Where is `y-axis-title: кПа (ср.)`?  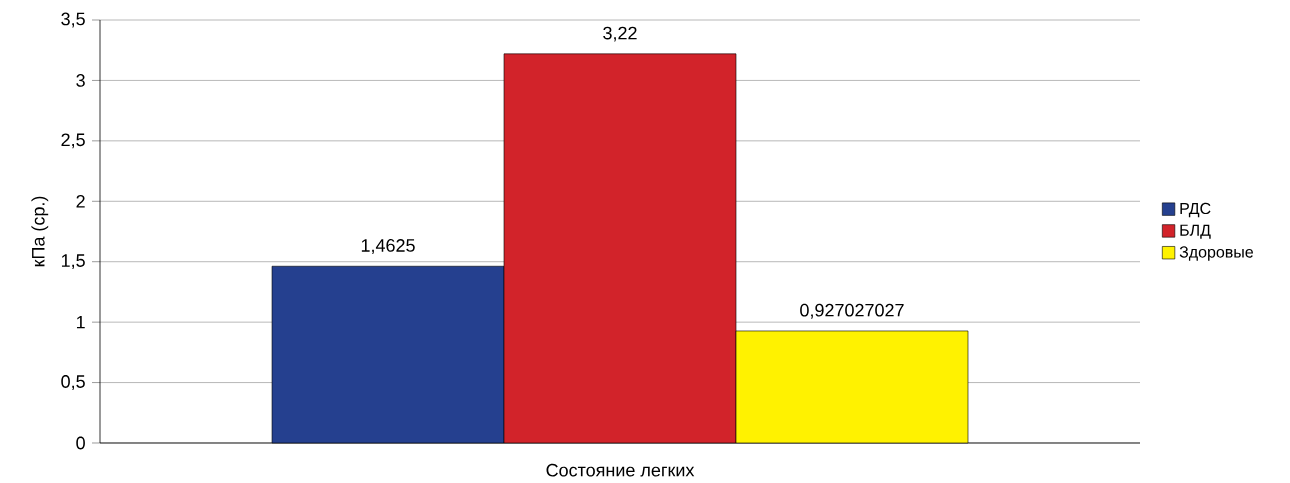 y-axis-title: кПа (ср.) is located at coordinates (40, 231).